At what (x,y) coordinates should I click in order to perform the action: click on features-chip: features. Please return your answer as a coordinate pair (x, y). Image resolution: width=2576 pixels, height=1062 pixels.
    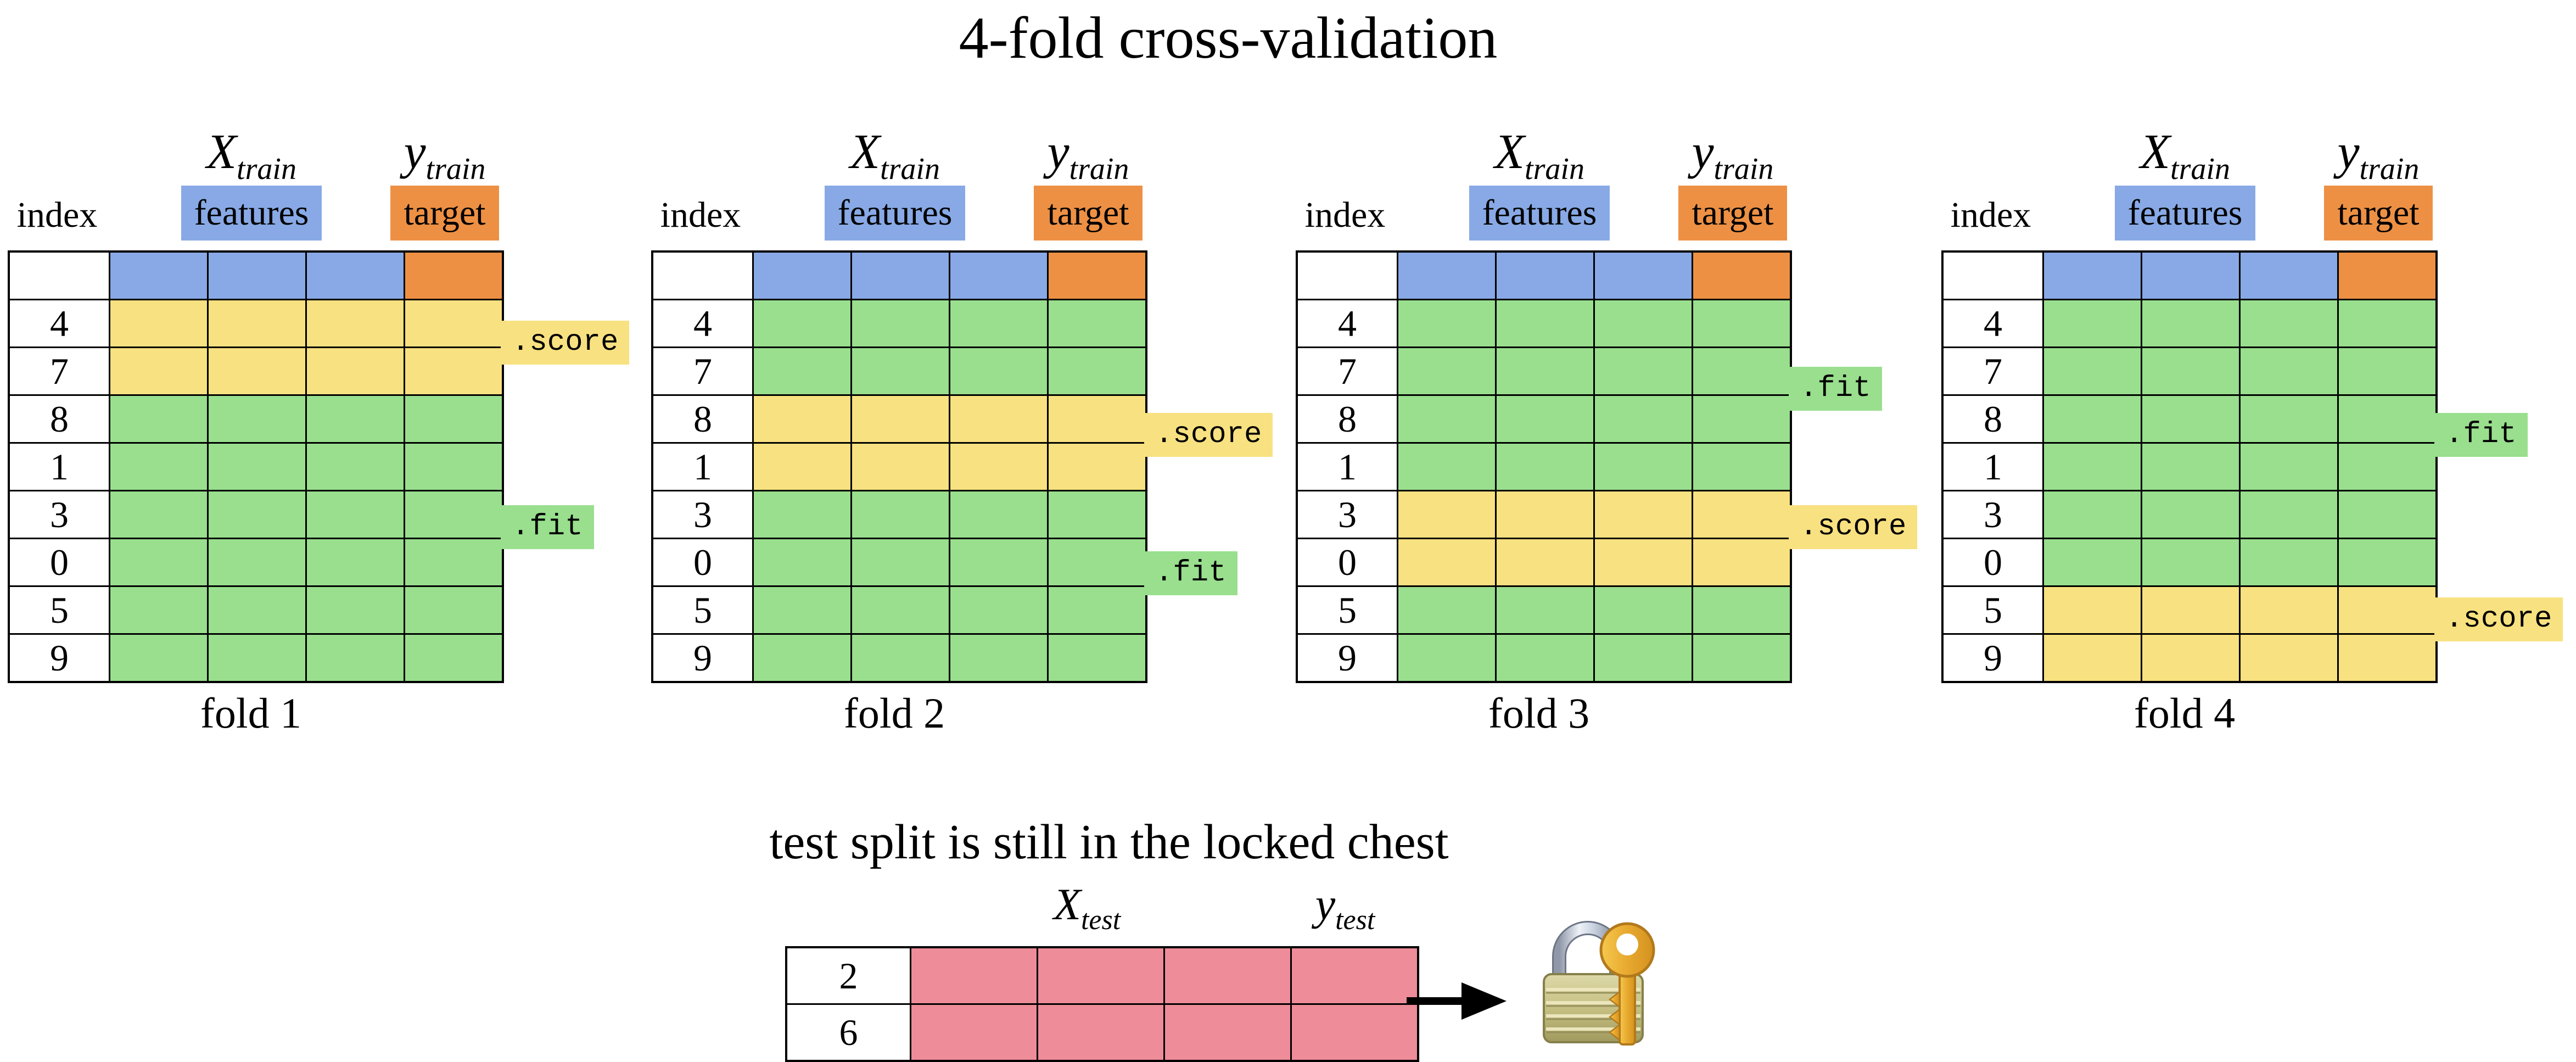
    Looking at the image, I should click on (2185, 213).